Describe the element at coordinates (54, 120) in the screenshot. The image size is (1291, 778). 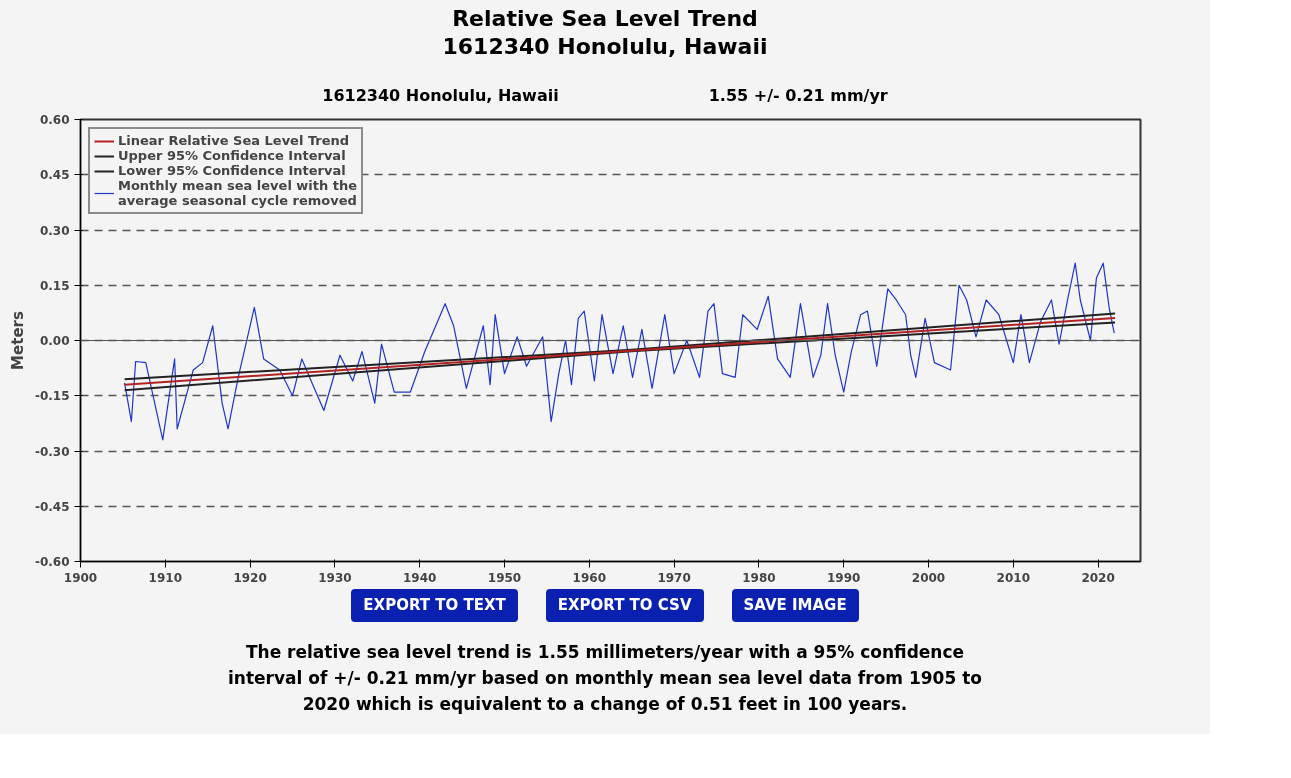
I see `y-tick-label: 0.60` at that location.